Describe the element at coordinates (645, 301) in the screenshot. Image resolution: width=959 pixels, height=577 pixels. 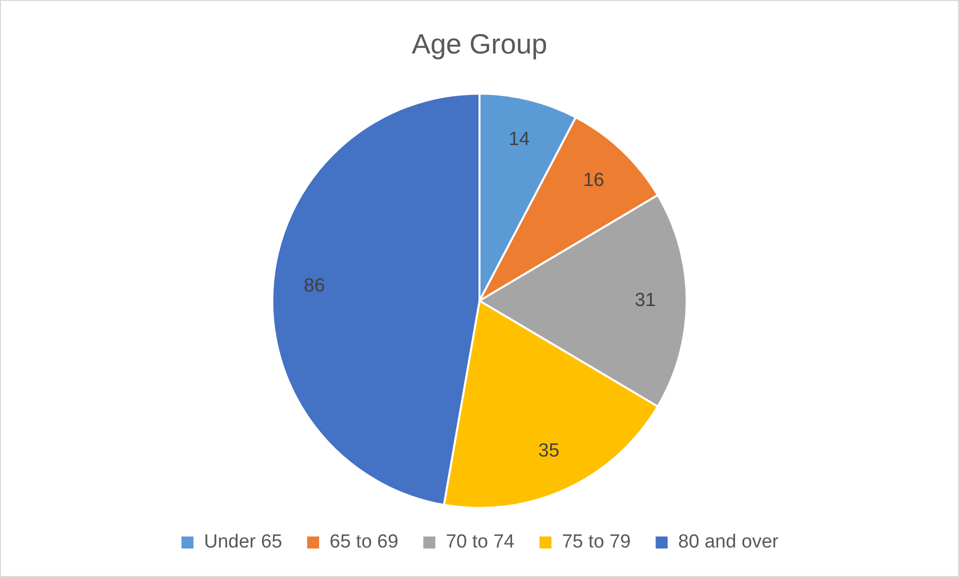
I see `data-label: 31` at that location.